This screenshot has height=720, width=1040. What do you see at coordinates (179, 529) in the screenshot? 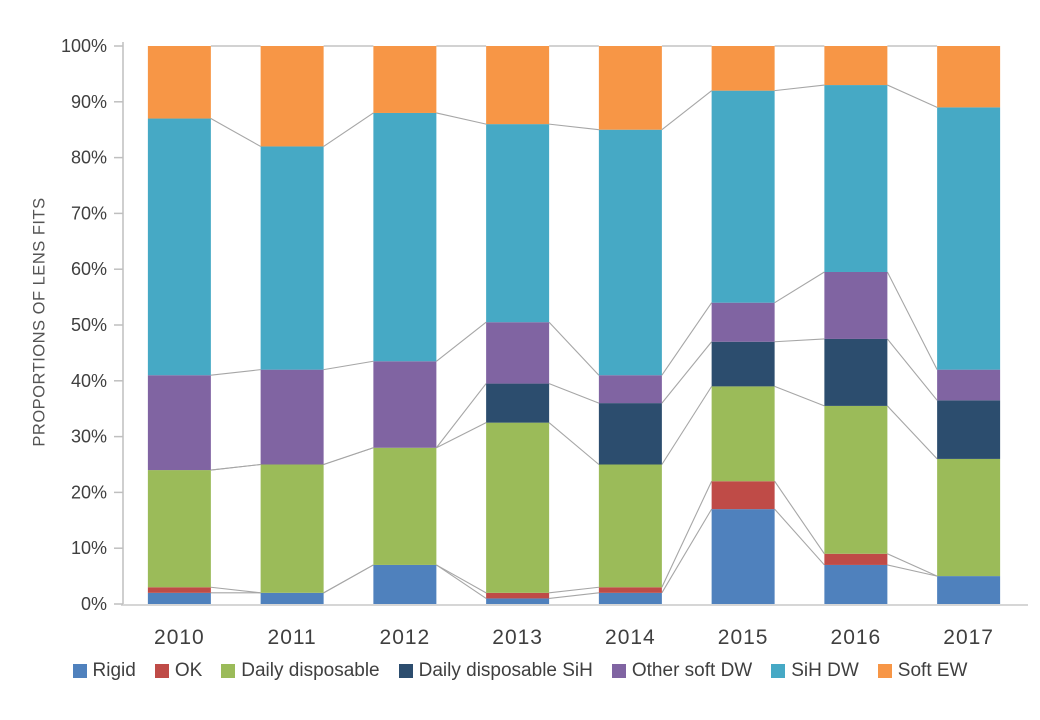
I see `bar-segment-2010-daily-disposable` at bounding box center [179, 529].